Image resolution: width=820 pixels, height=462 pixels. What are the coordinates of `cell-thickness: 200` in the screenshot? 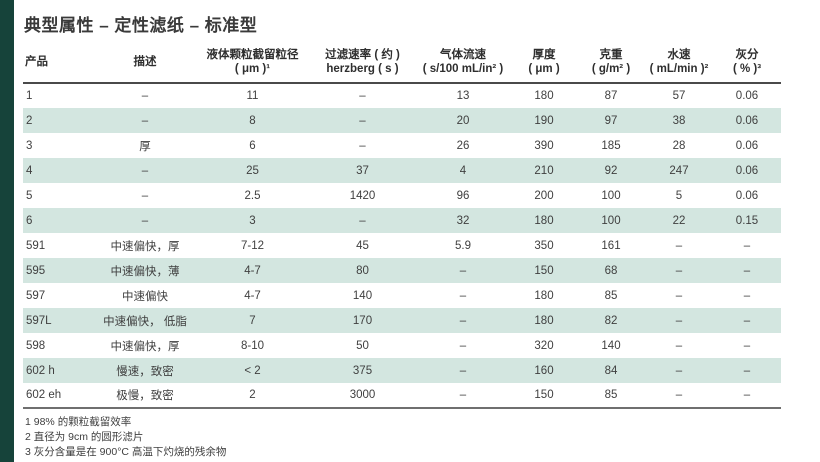 It's located at (544, 195).